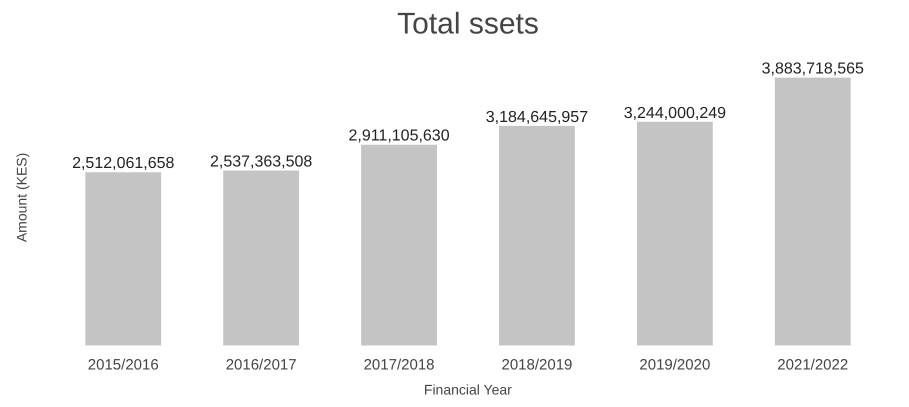 This screenshot has height=407, width=909. I want to click on x-tick-label: 2017/2018, so click(399, 365).